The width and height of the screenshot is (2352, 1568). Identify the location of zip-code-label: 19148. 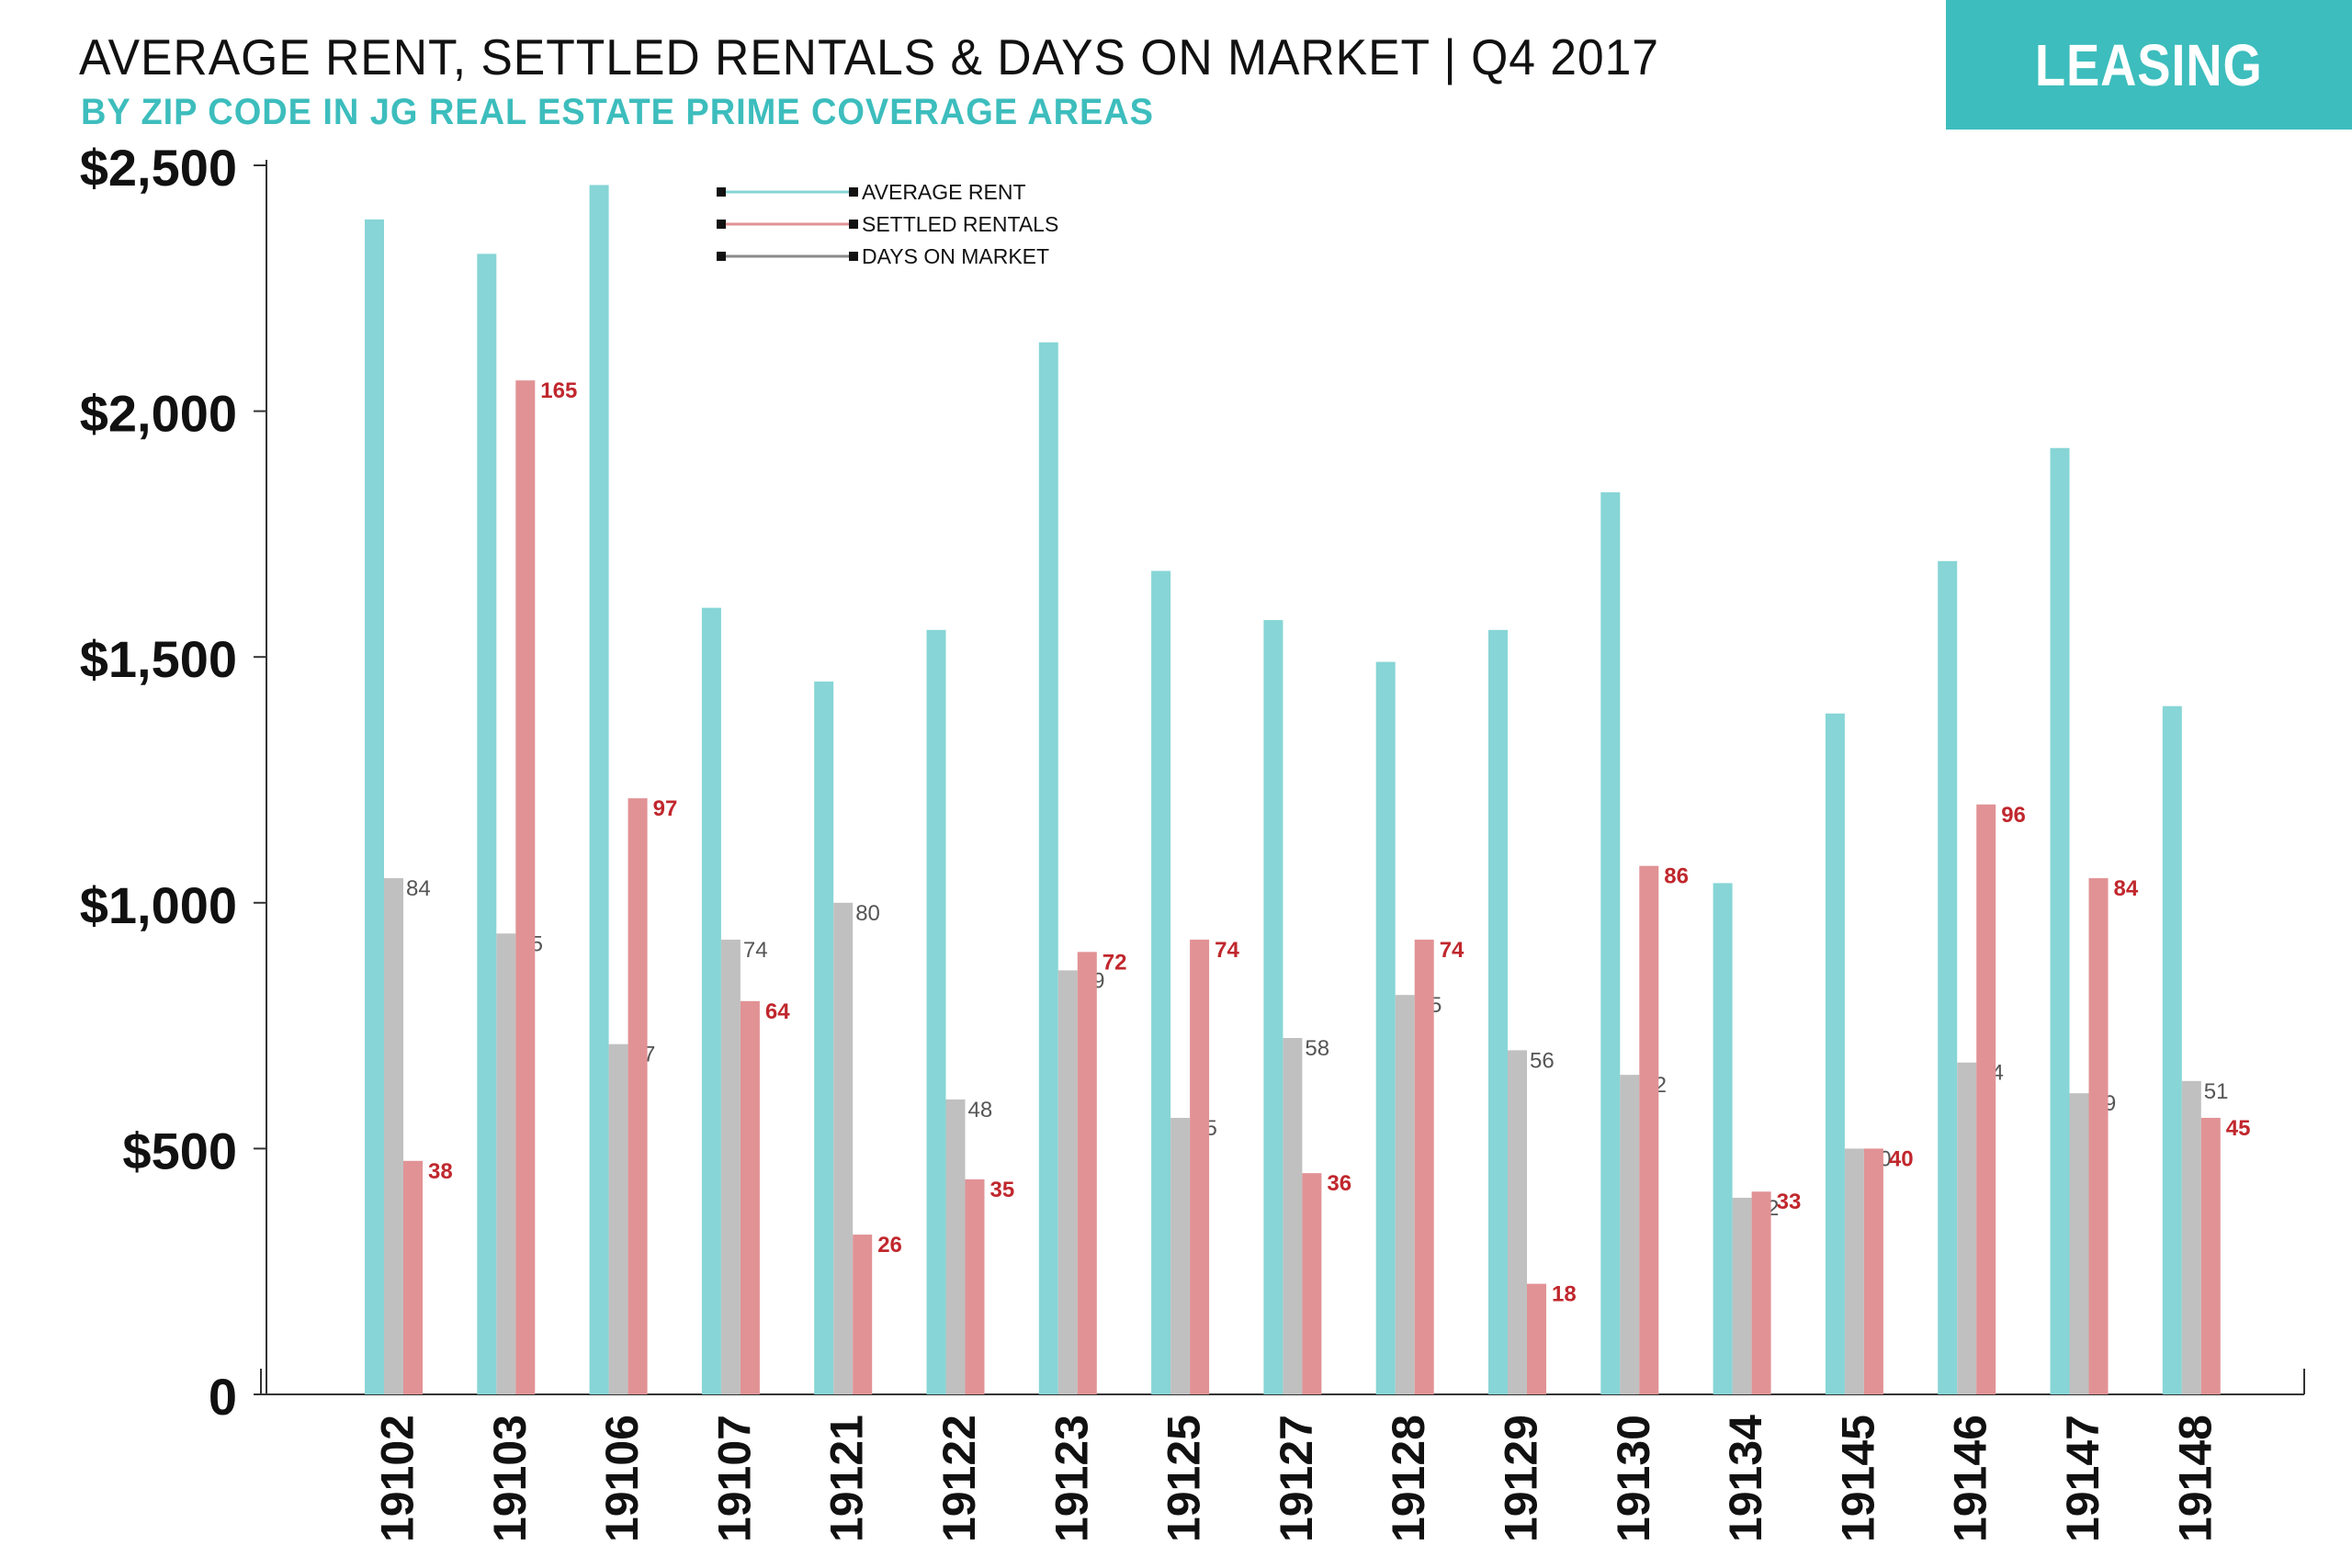
(2195, 1478).